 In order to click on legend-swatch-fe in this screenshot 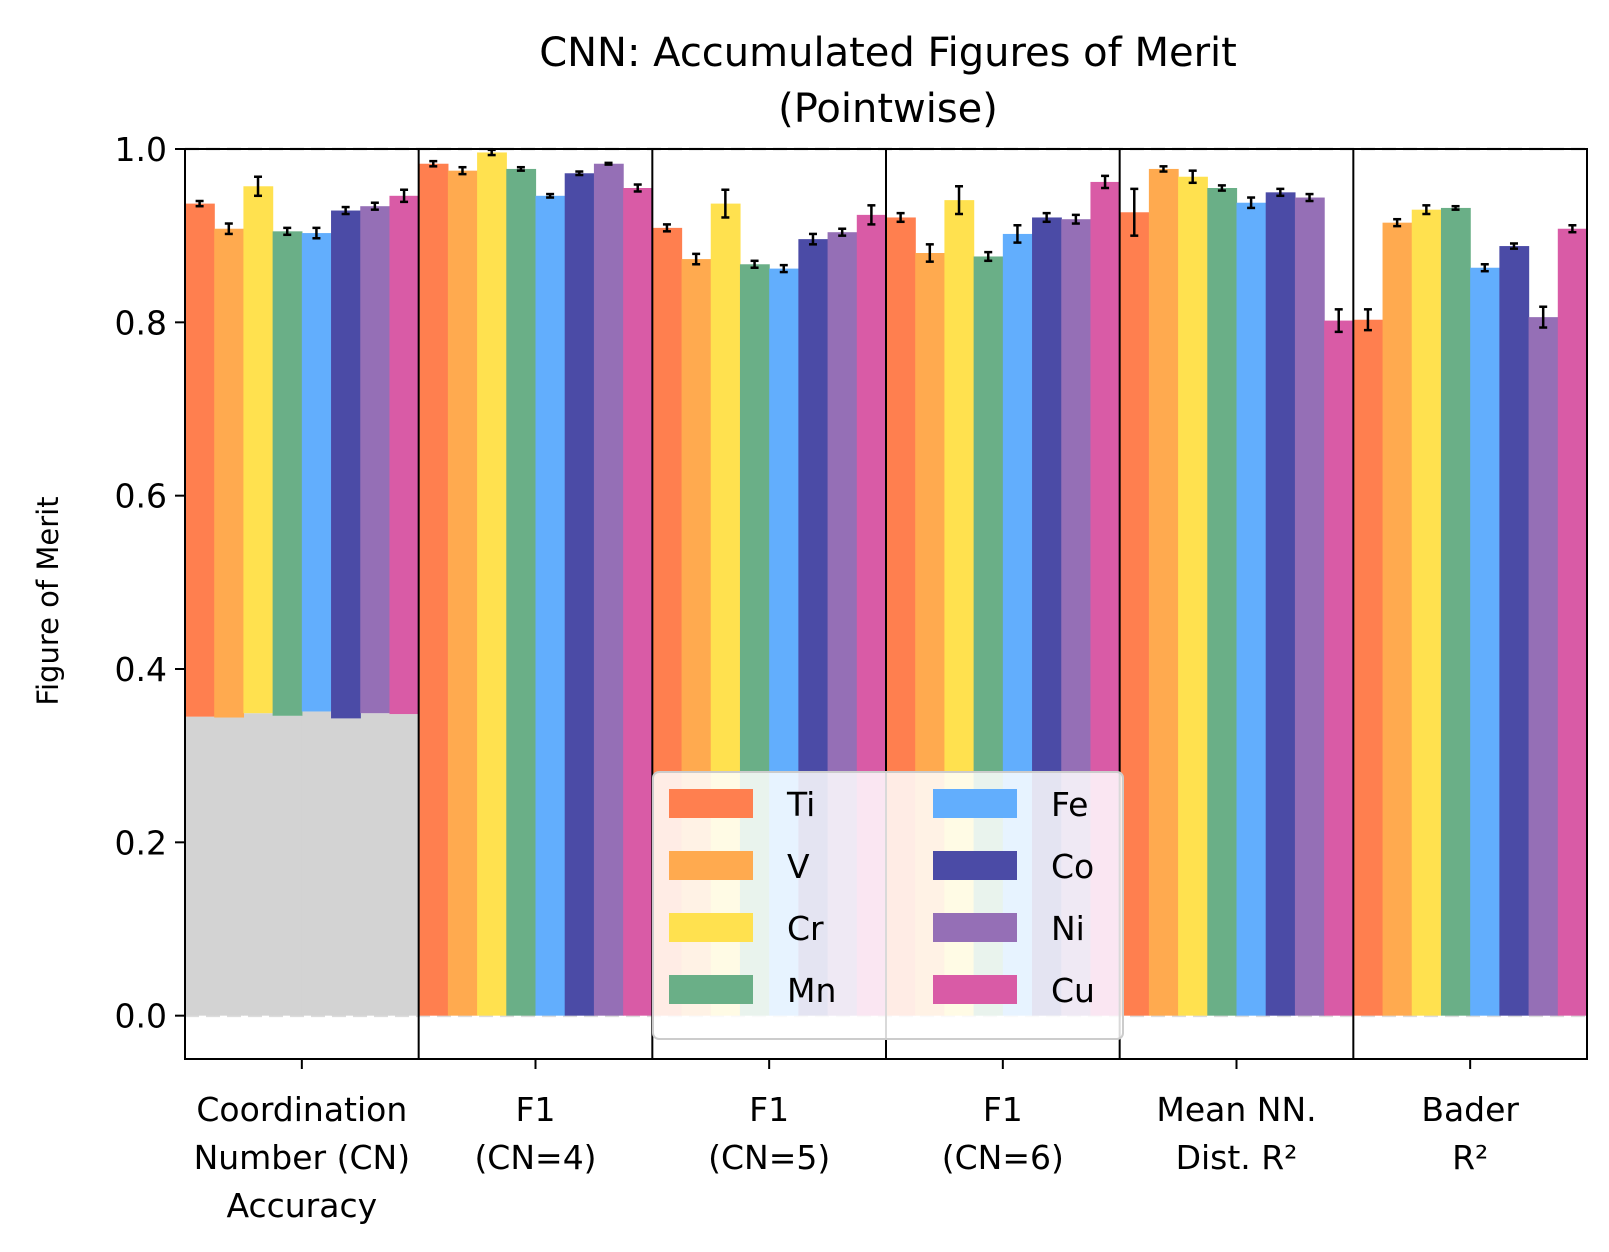, I will do `click(975, 803)`.